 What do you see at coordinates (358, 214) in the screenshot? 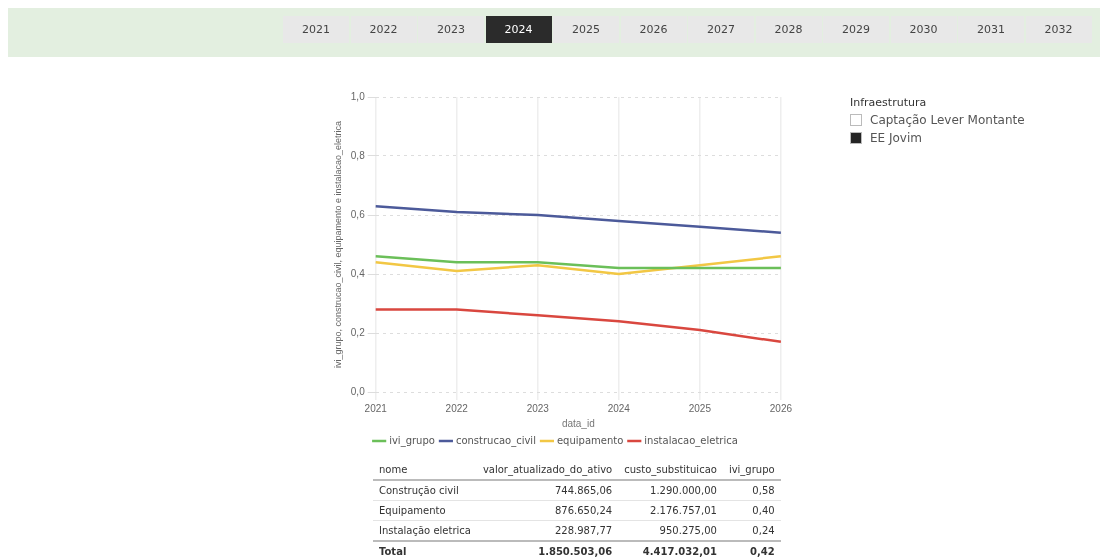
I see `y-tick-label: 0,6` at bounding box center [358, 214].